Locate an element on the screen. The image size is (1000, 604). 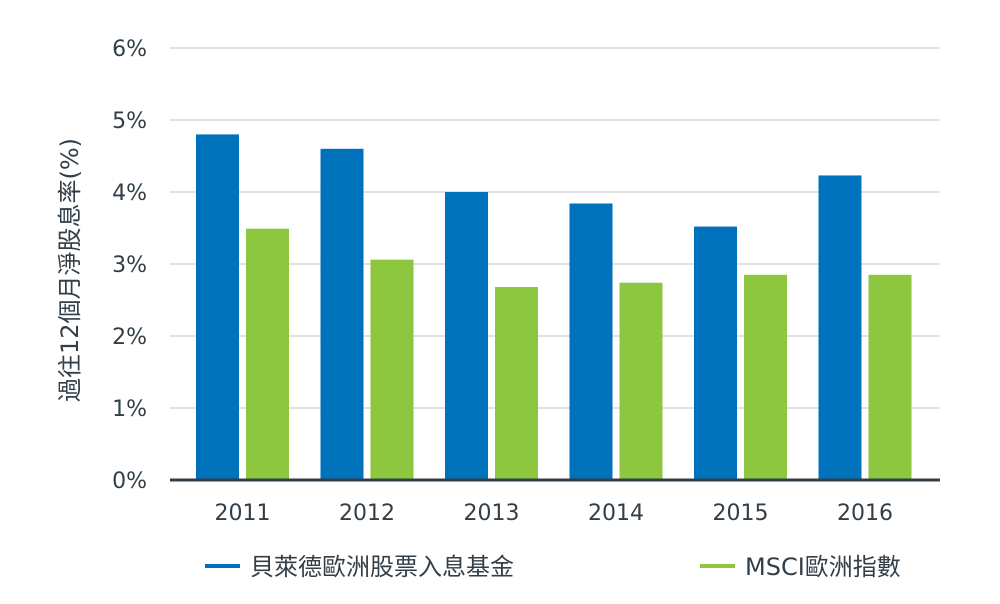
legend: 貝萊德歐洲股票入息基金 MSCI歐洲指數 is located at coordinates (553, 567).